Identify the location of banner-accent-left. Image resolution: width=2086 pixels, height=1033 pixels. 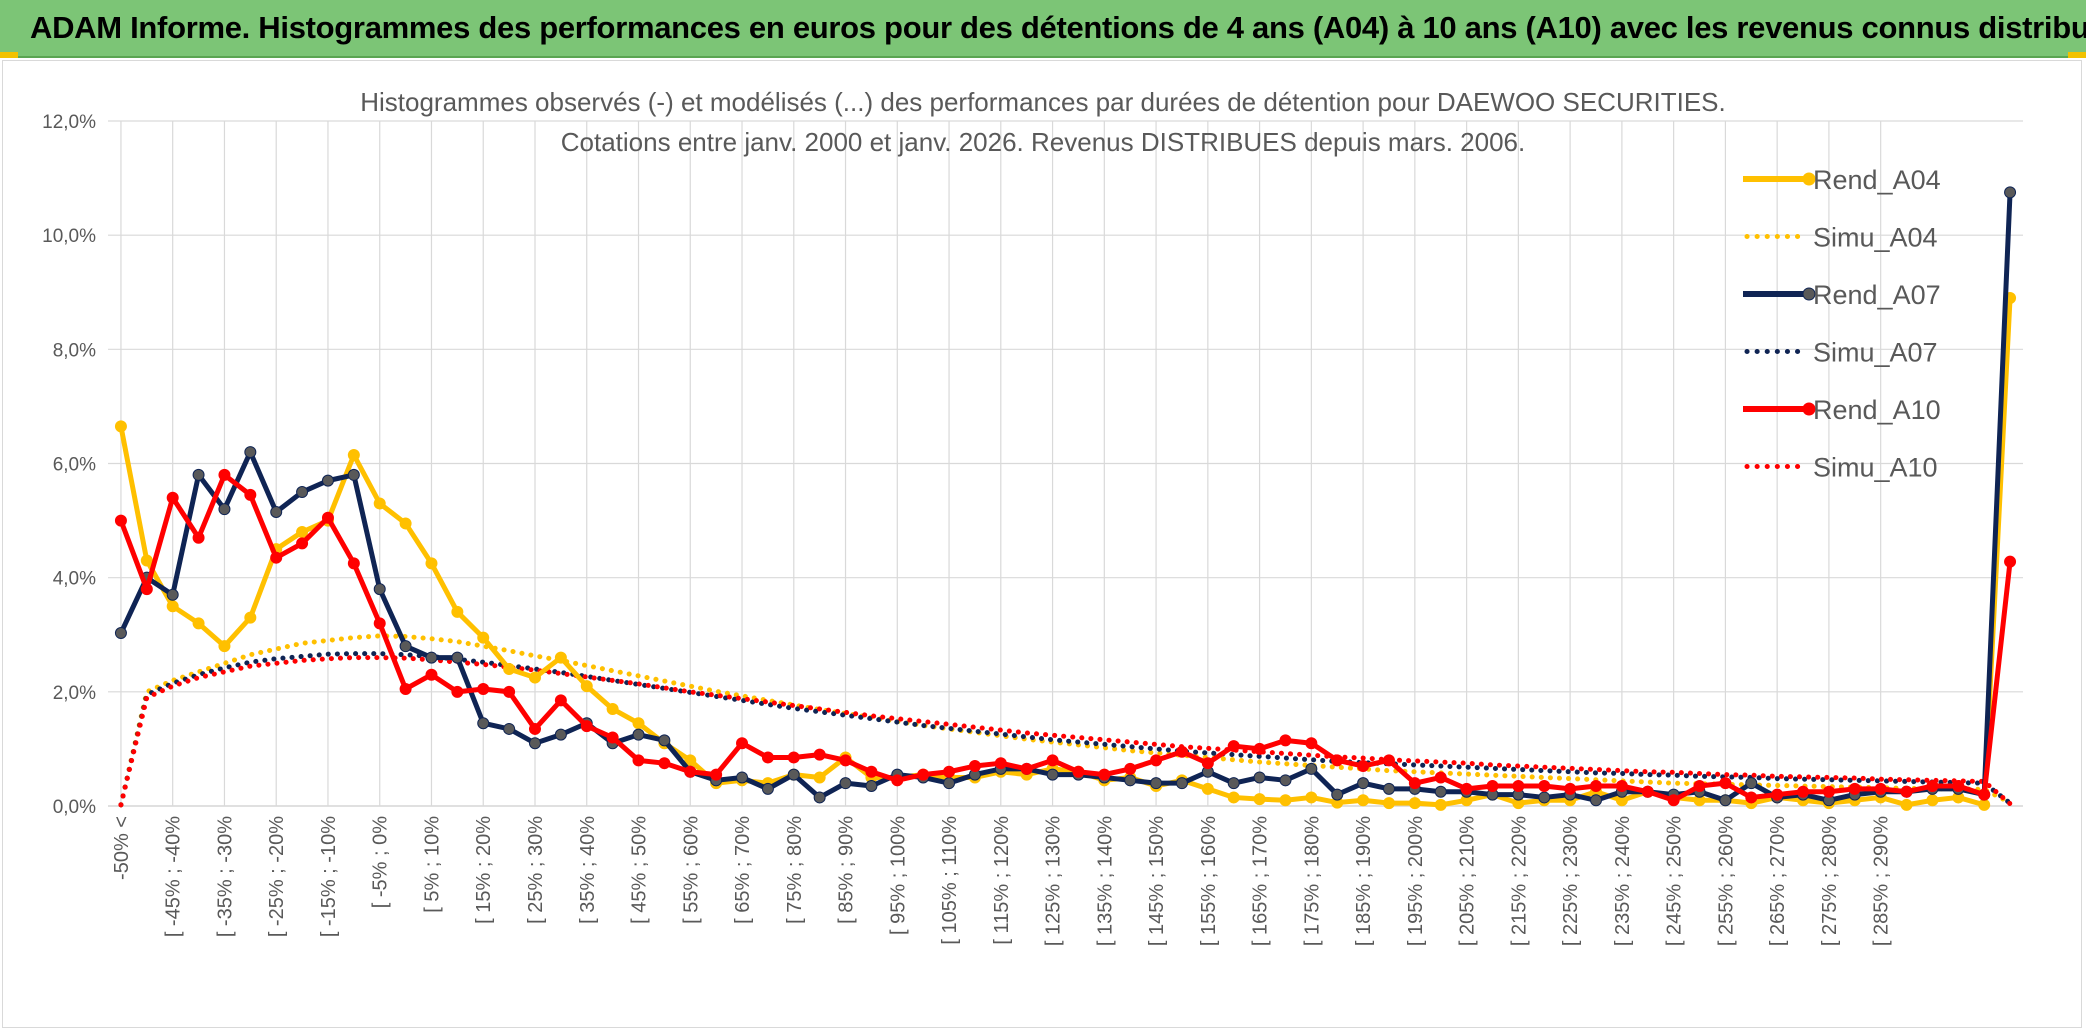
(9, 55).